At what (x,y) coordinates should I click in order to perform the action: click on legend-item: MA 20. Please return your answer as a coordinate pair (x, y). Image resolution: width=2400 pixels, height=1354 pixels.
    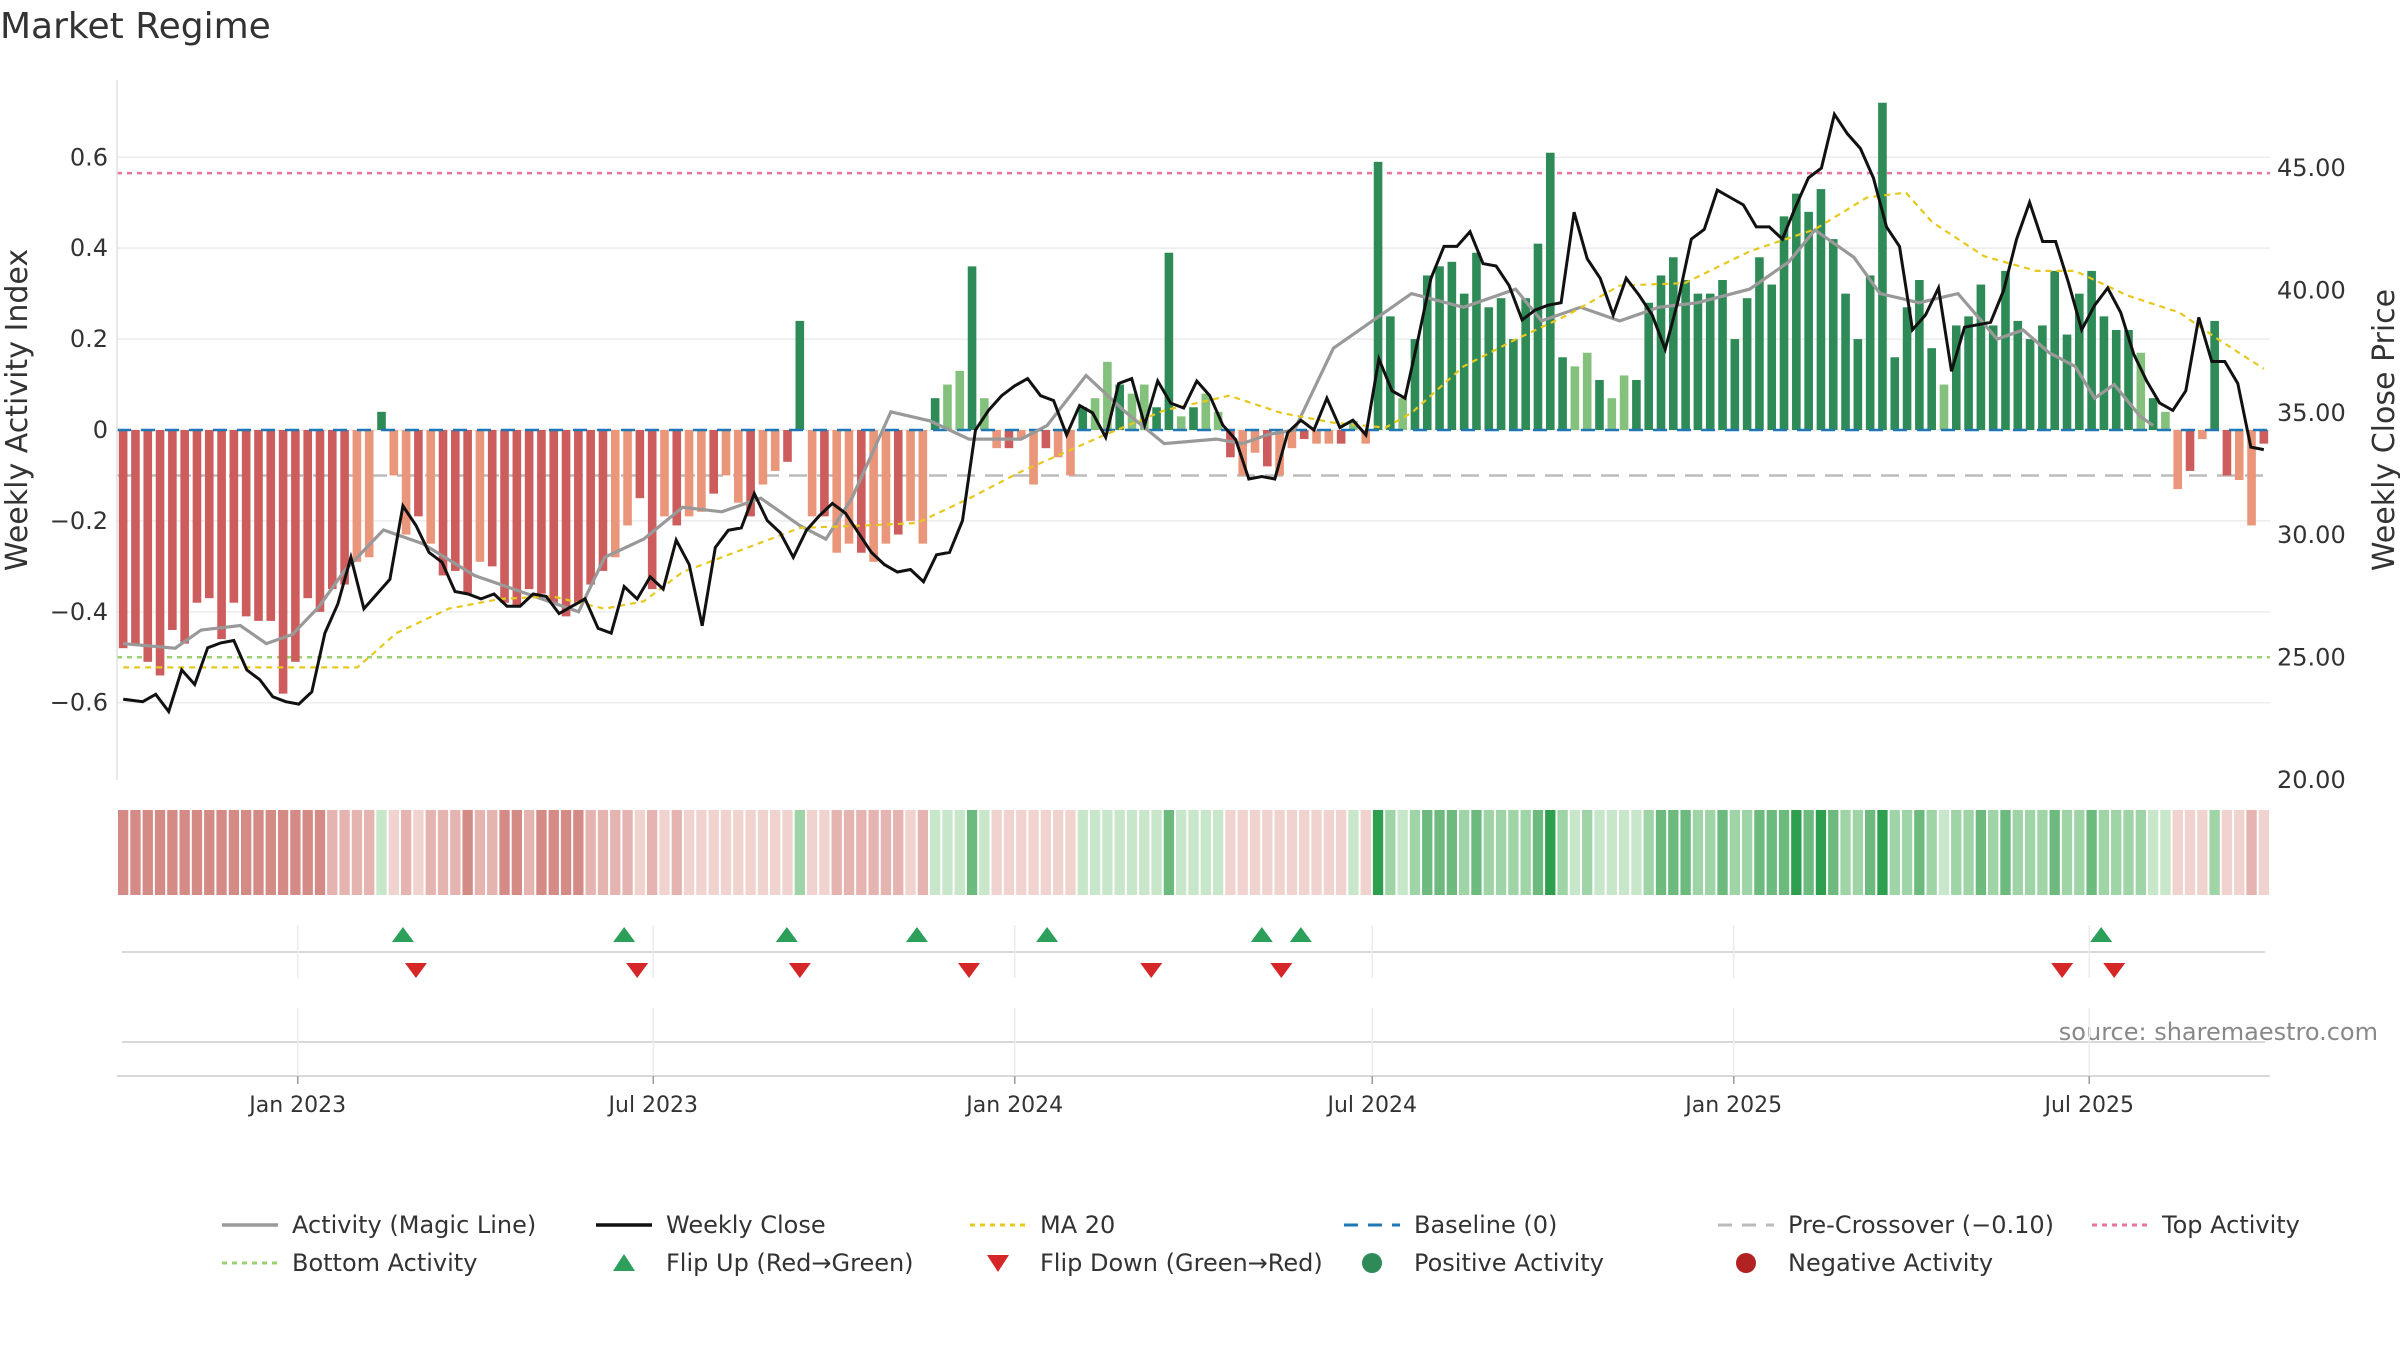
    Looking at the image, I should click on (1042, 1225).